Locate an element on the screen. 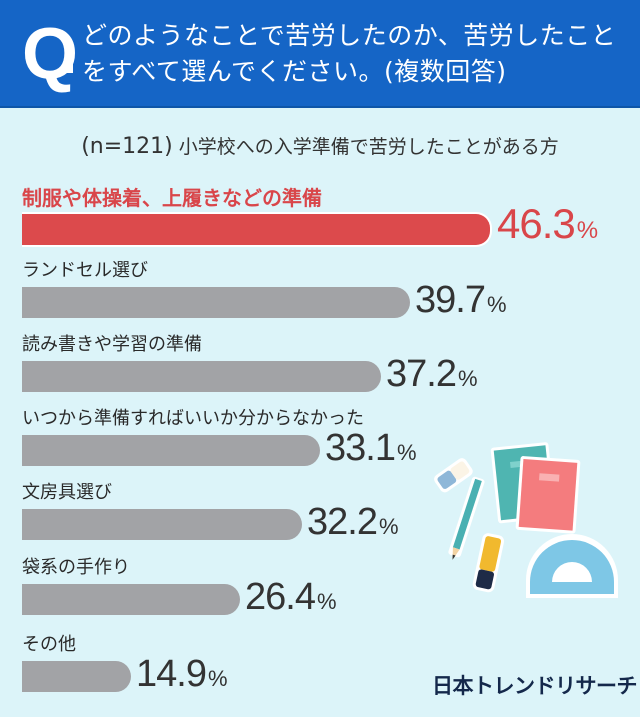 The width and height of the screenshot is (640, 717). chart-subtitle: (n=121) 小学校への入学準備で苦労したことがある方 is located at coordinates (320, 145).